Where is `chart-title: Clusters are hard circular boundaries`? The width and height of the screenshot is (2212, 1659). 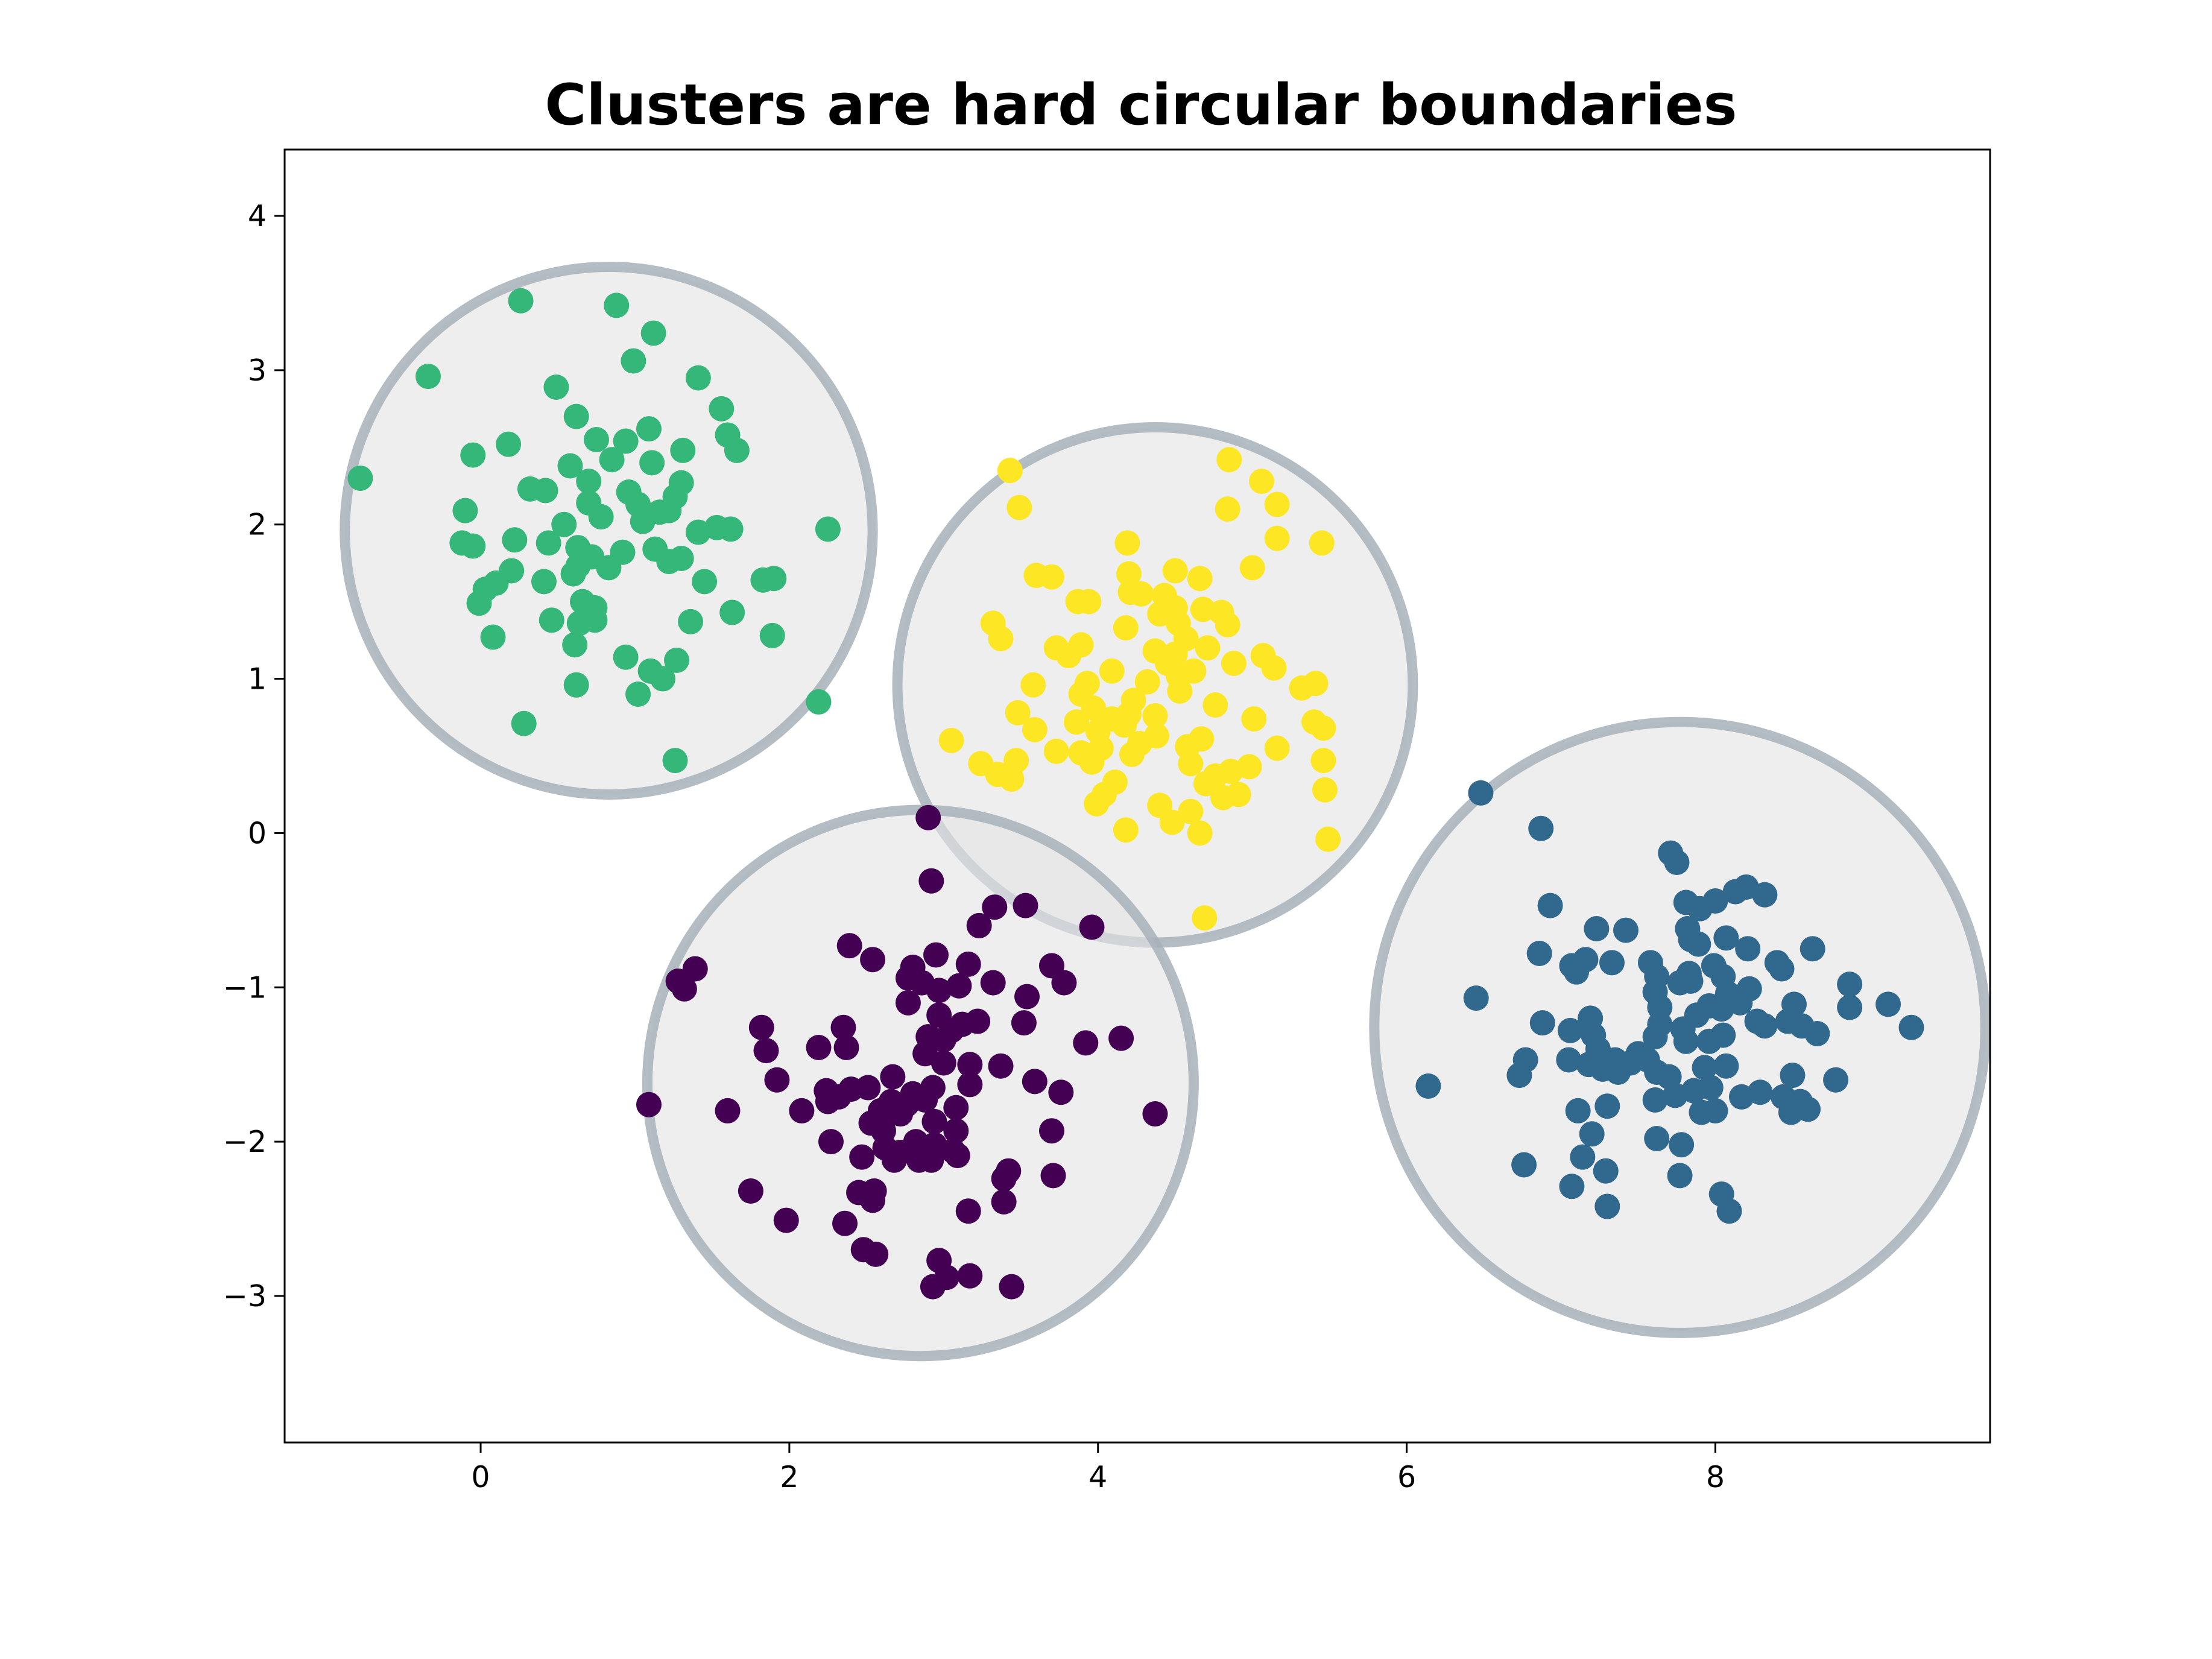
chart-title: Clusters are hard circular boundaries is located at coordinates (1141, 105).